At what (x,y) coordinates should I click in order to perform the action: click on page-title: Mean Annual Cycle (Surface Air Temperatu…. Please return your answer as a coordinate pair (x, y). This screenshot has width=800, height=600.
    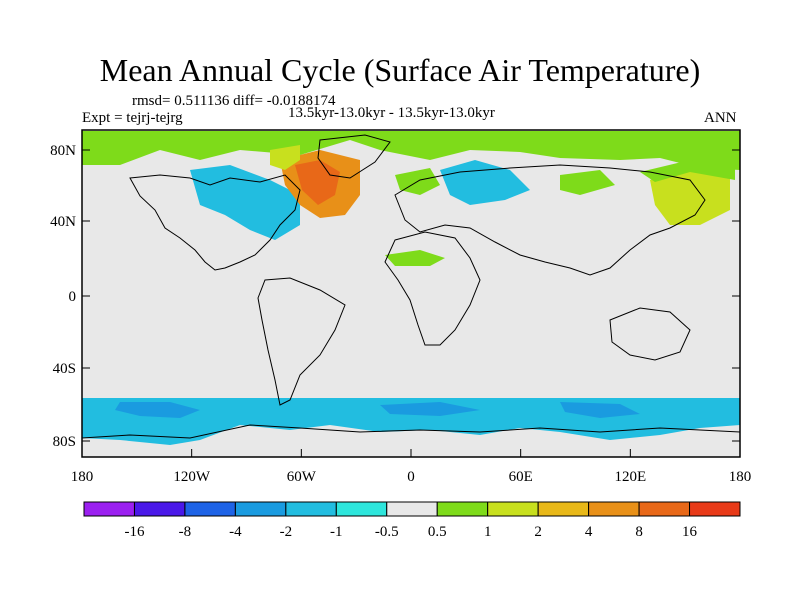
    Looking at the image, I should click on (400, 70).